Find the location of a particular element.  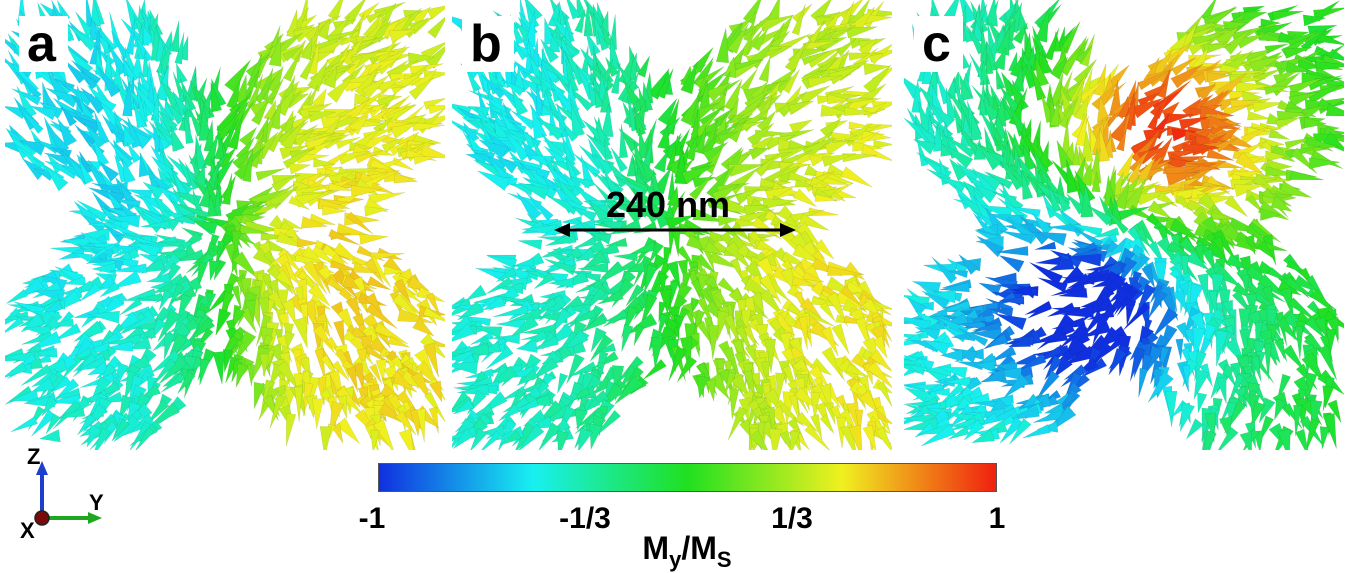

axis-label-y: Y is located at coordinates (96, 502).